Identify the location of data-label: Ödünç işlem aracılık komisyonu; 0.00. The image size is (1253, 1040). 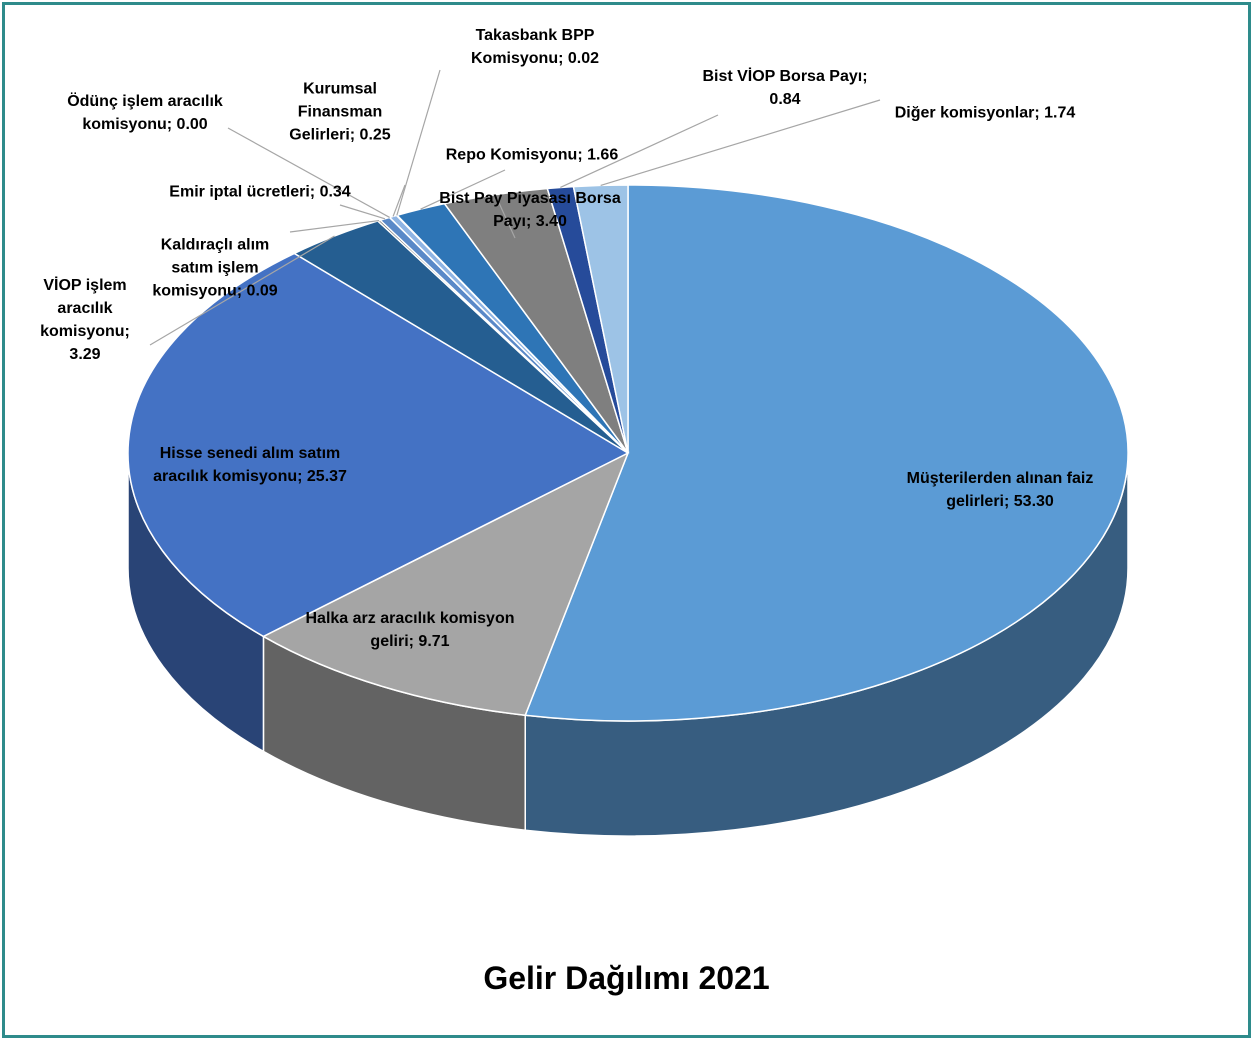
(145, 113).